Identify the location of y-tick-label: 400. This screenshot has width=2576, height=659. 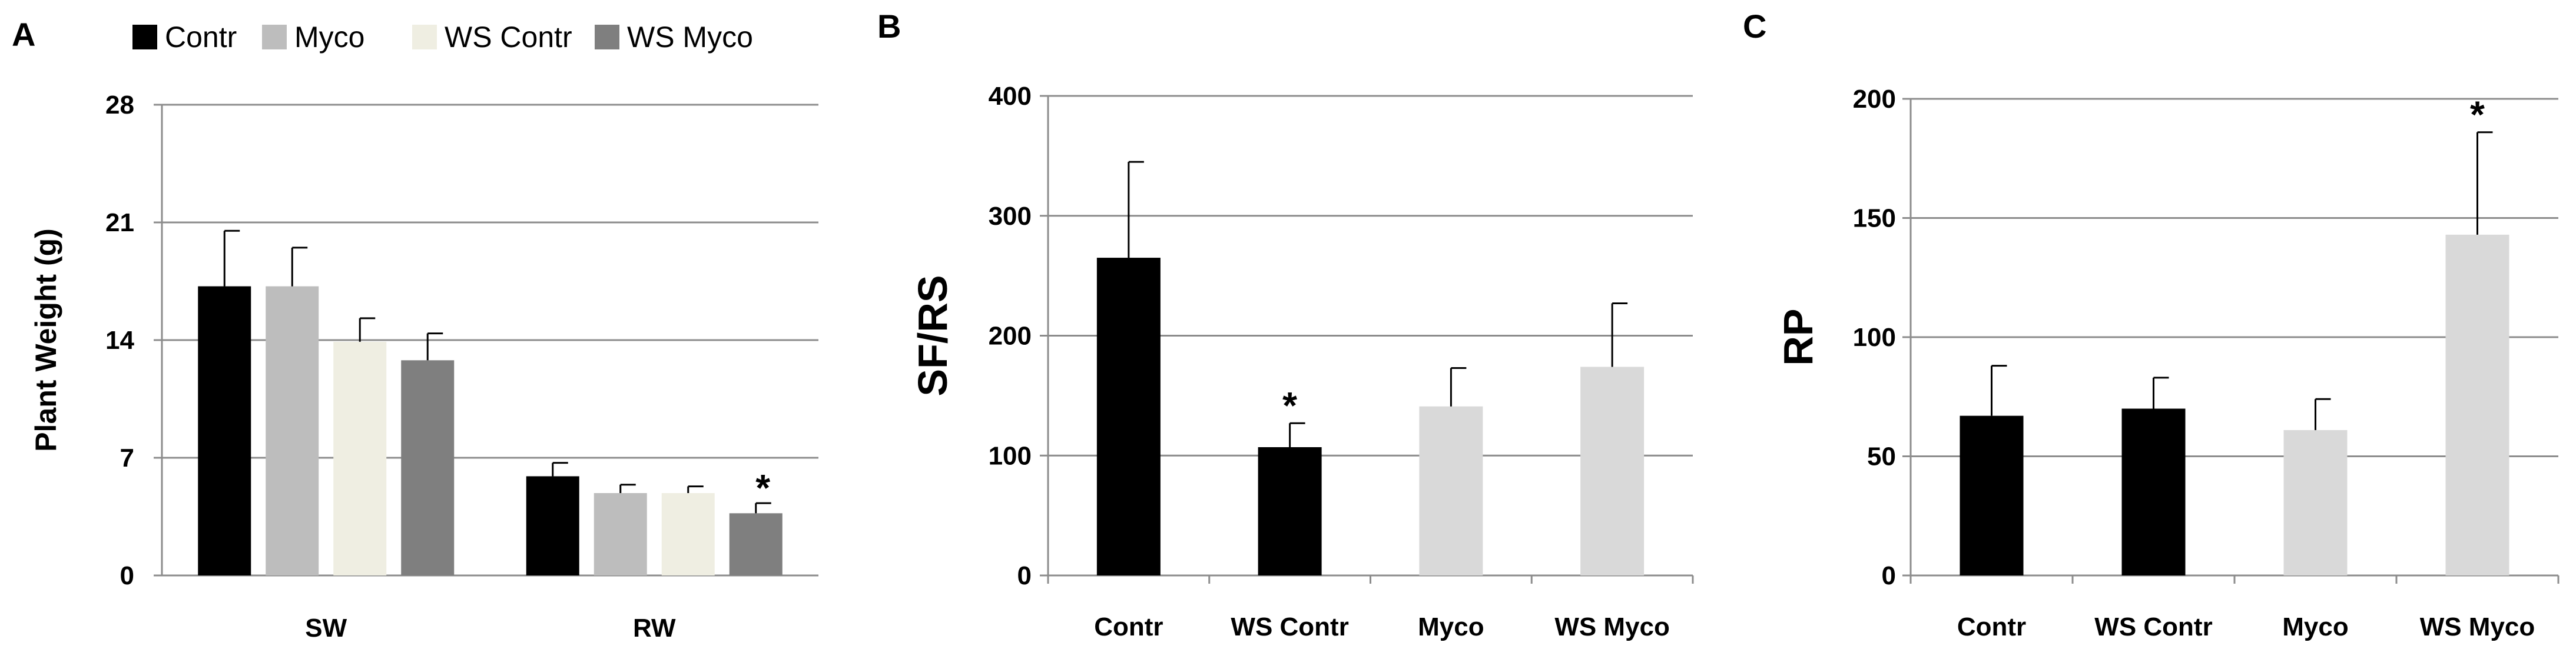
(1010, 96).